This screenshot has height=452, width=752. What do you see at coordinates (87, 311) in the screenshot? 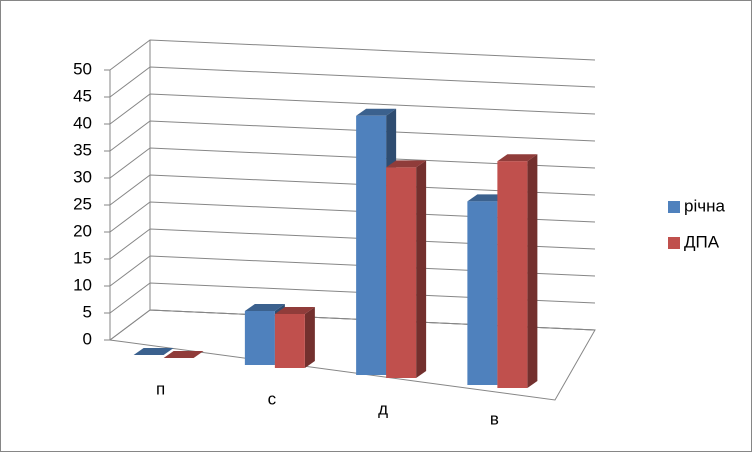
I see `y-tick-label: 5` at bounding box center [87, 311].